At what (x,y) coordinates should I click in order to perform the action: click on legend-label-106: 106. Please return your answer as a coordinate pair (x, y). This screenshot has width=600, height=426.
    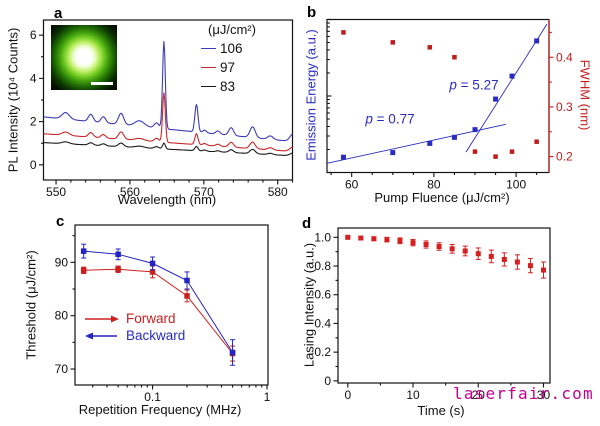
    Looking at the image, I should click on (231, 48).